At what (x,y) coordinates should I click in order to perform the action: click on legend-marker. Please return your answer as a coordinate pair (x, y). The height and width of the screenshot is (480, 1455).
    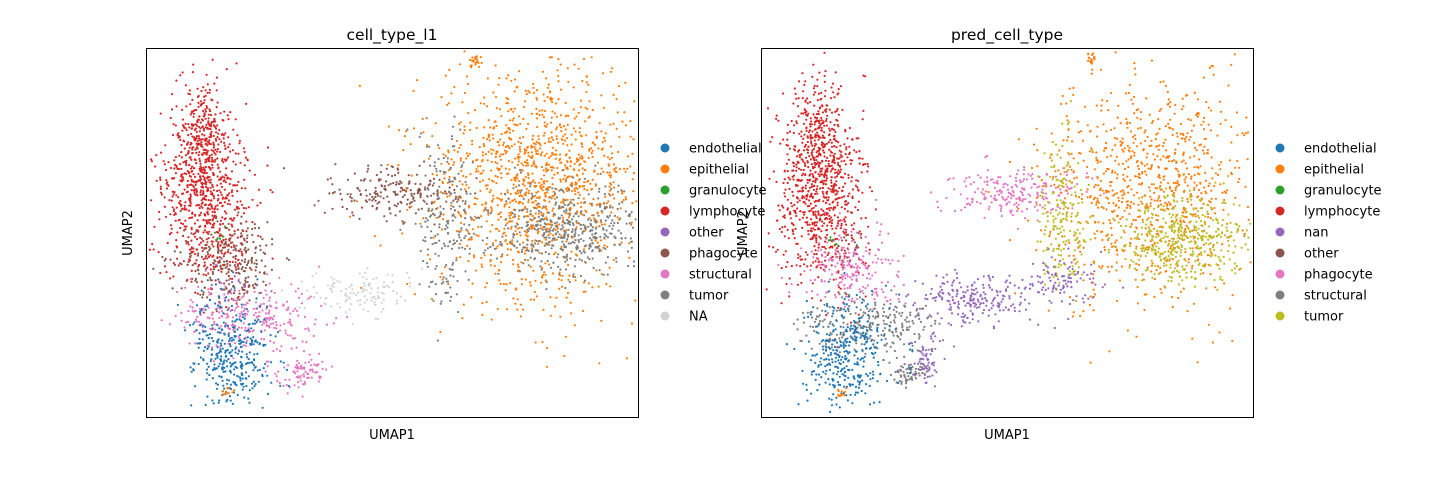
    Looking at the image, I should click on (665, 169).